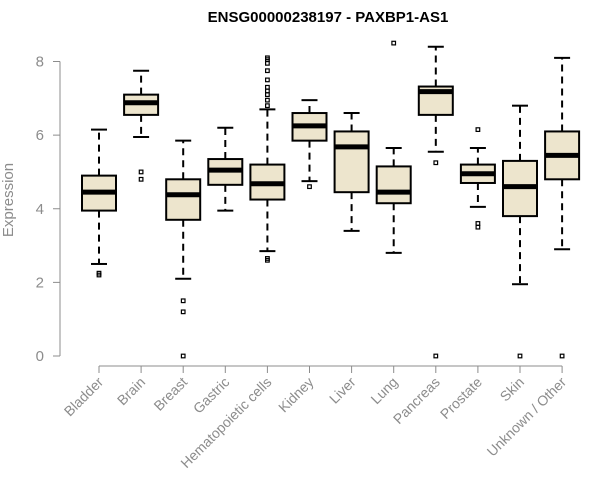  I want to click on box-bladder, so click(99, 203).